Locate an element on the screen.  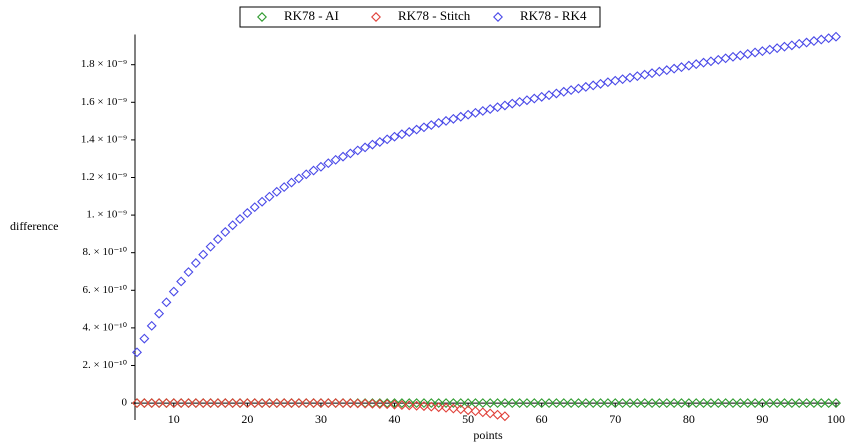
legend-box is located at coordinates (420, 17).